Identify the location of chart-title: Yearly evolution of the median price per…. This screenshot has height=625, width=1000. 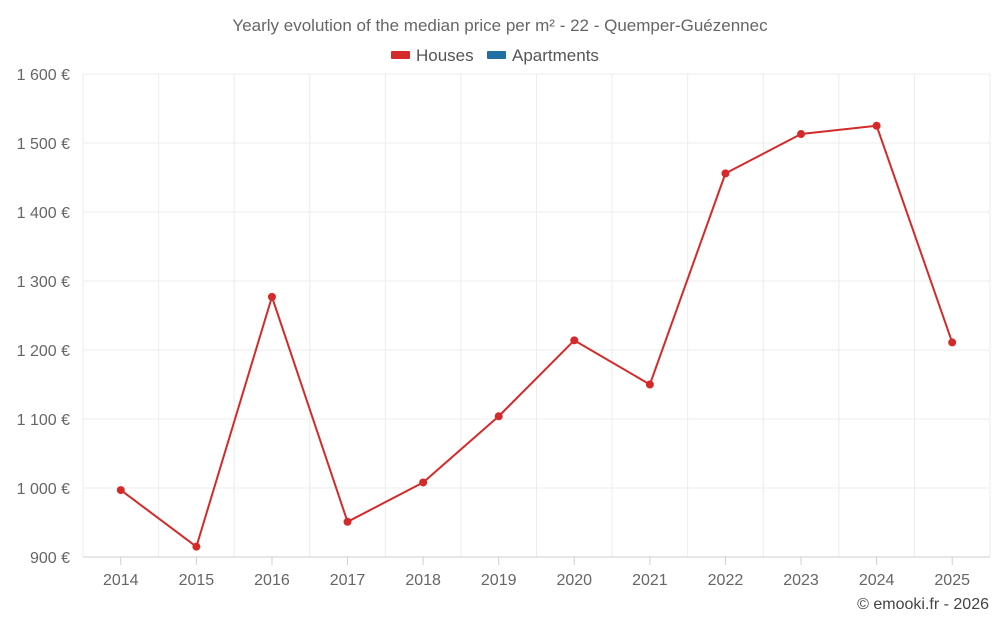
(500, 25).